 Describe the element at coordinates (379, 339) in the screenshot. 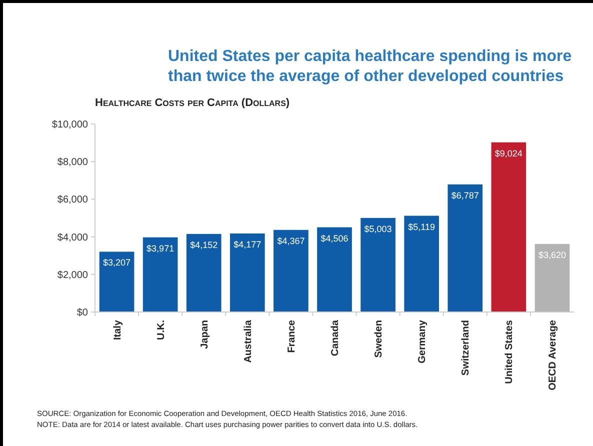

I see `x-tick-label: Sweden` at that location.